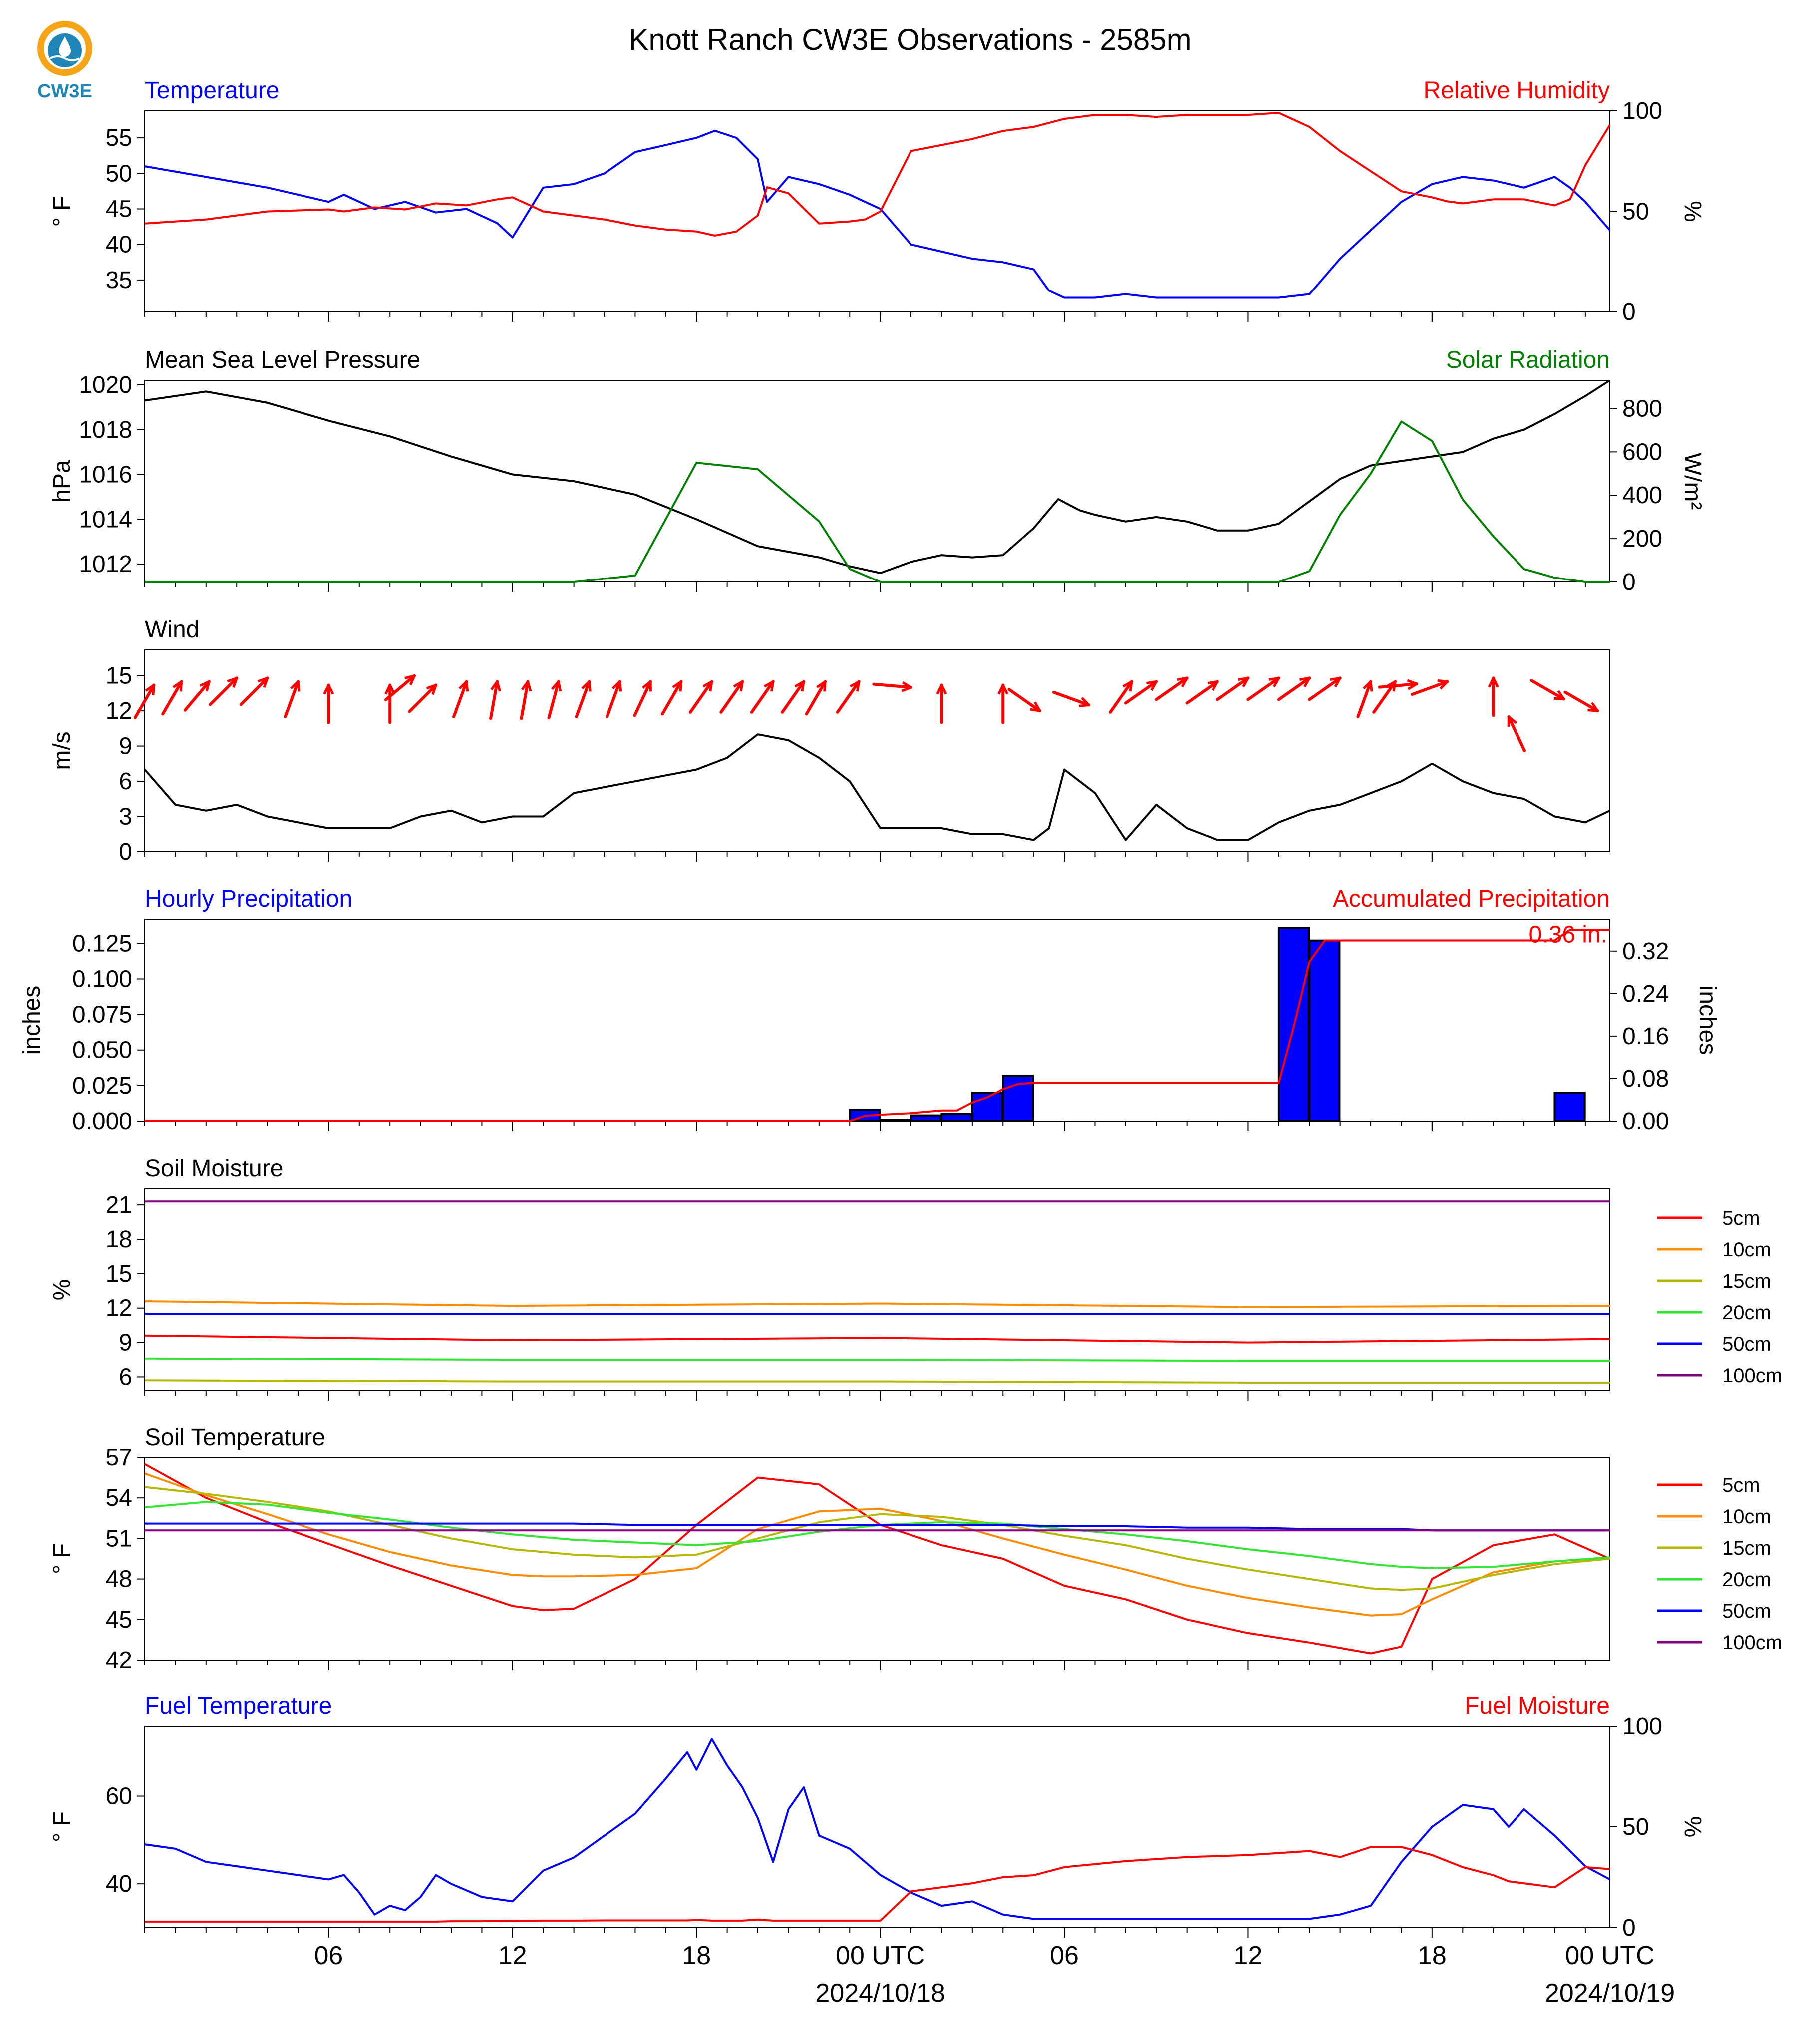 The height and width of the screenshot is (2028, 1820). I want to click on panel-soil_moisture: Soil Moisture 6 9 12 15 18 21%, so click(829, 1278).